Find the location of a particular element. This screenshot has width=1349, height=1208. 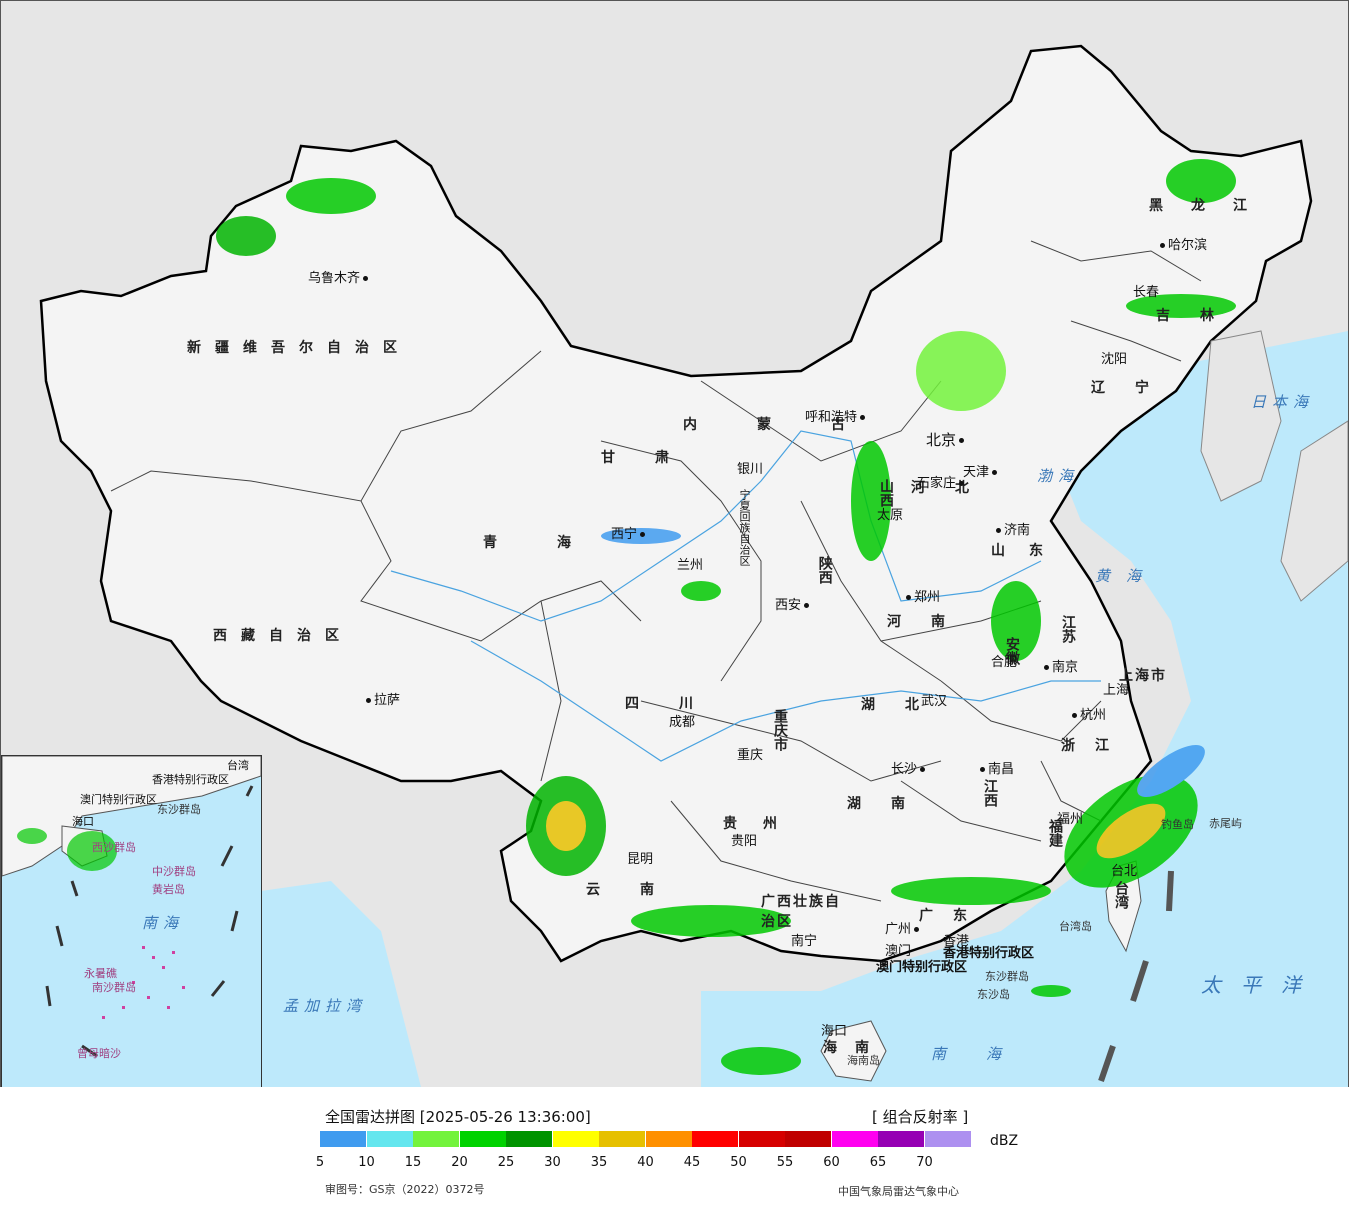

province-label: 重庆市 is located at coordinates (780, 730).